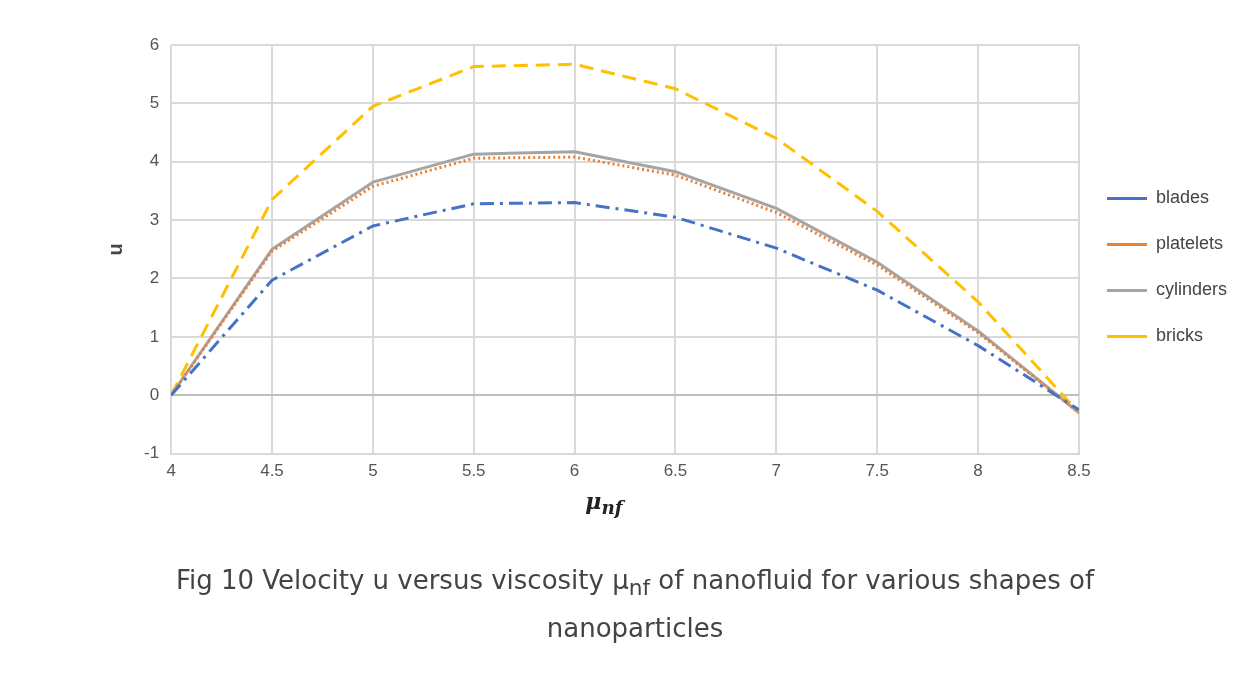 This screenshot has height=676, width=1257. I want to click on legend-label: bricks, so click(1179, 335).